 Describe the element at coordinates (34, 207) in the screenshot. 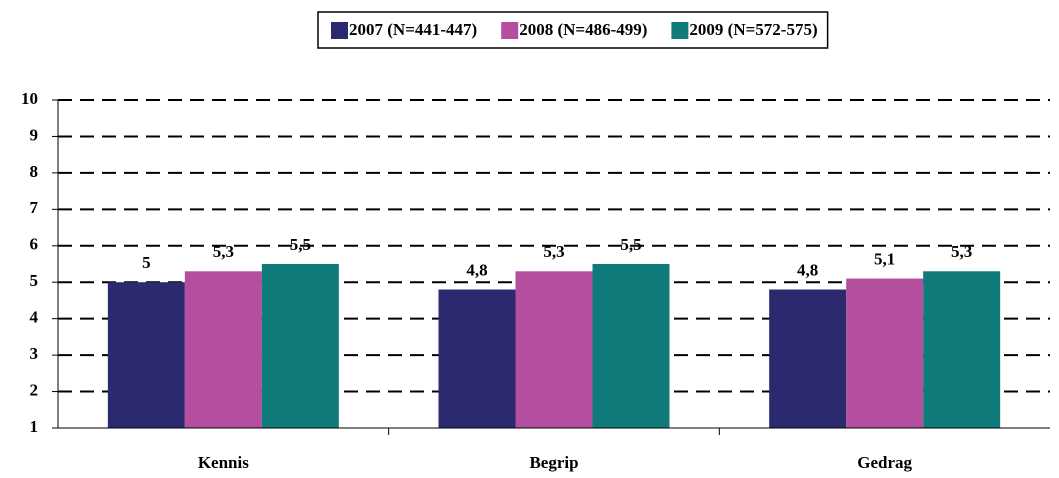

I see `y-tick-label: 7` at that location.